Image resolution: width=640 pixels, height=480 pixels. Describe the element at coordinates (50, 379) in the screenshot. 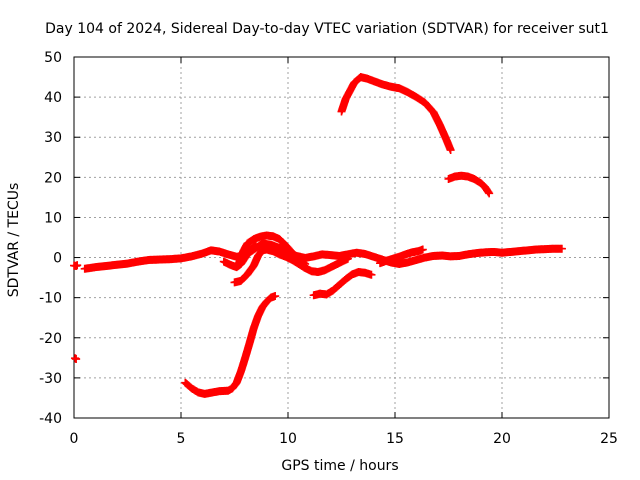

I see `y-tick-label: -30` at that location.